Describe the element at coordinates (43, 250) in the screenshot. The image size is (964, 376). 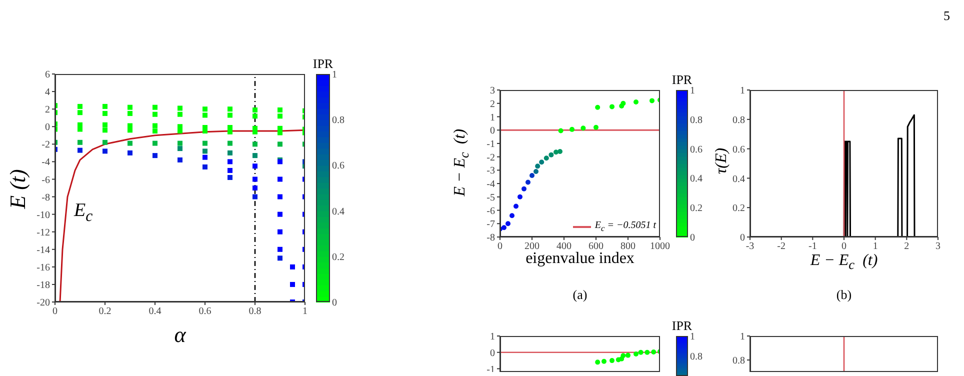
I see `y-tick-label: -14` at that location.